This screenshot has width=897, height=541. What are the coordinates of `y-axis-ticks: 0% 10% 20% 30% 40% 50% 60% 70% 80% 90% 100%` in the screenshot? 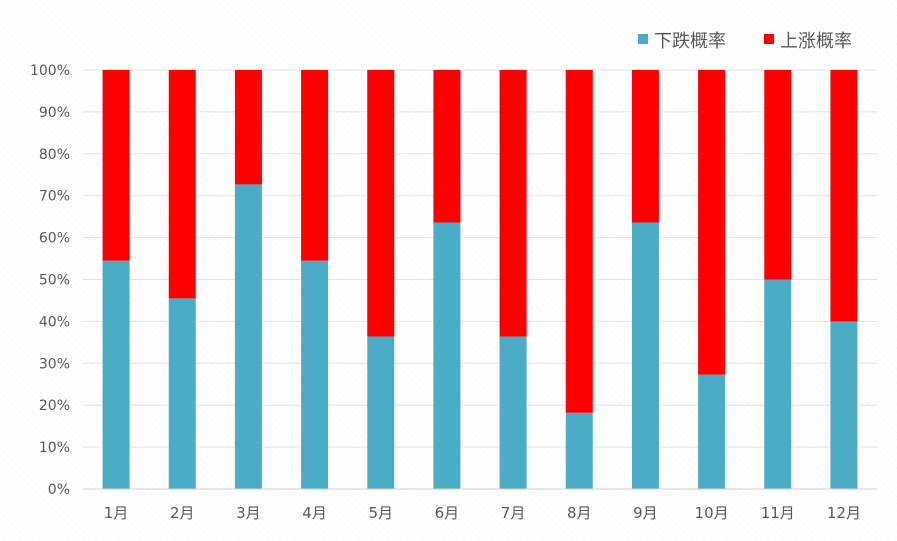 It's located at (50, 280).